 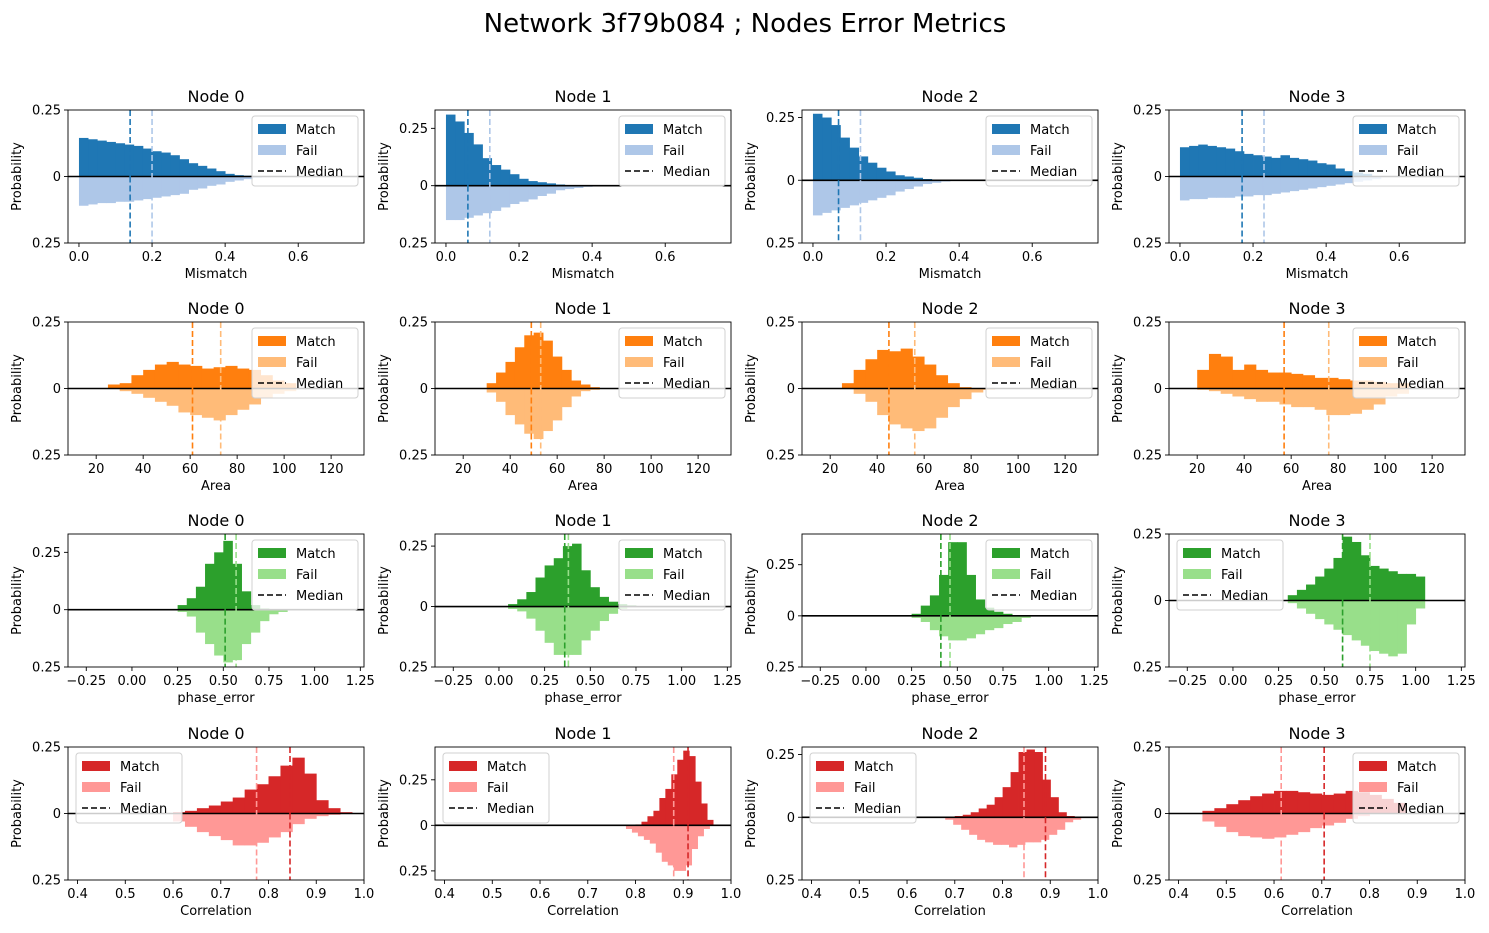 I want to click on x-tick-label: 0.4, so click(x=1326, y=257).